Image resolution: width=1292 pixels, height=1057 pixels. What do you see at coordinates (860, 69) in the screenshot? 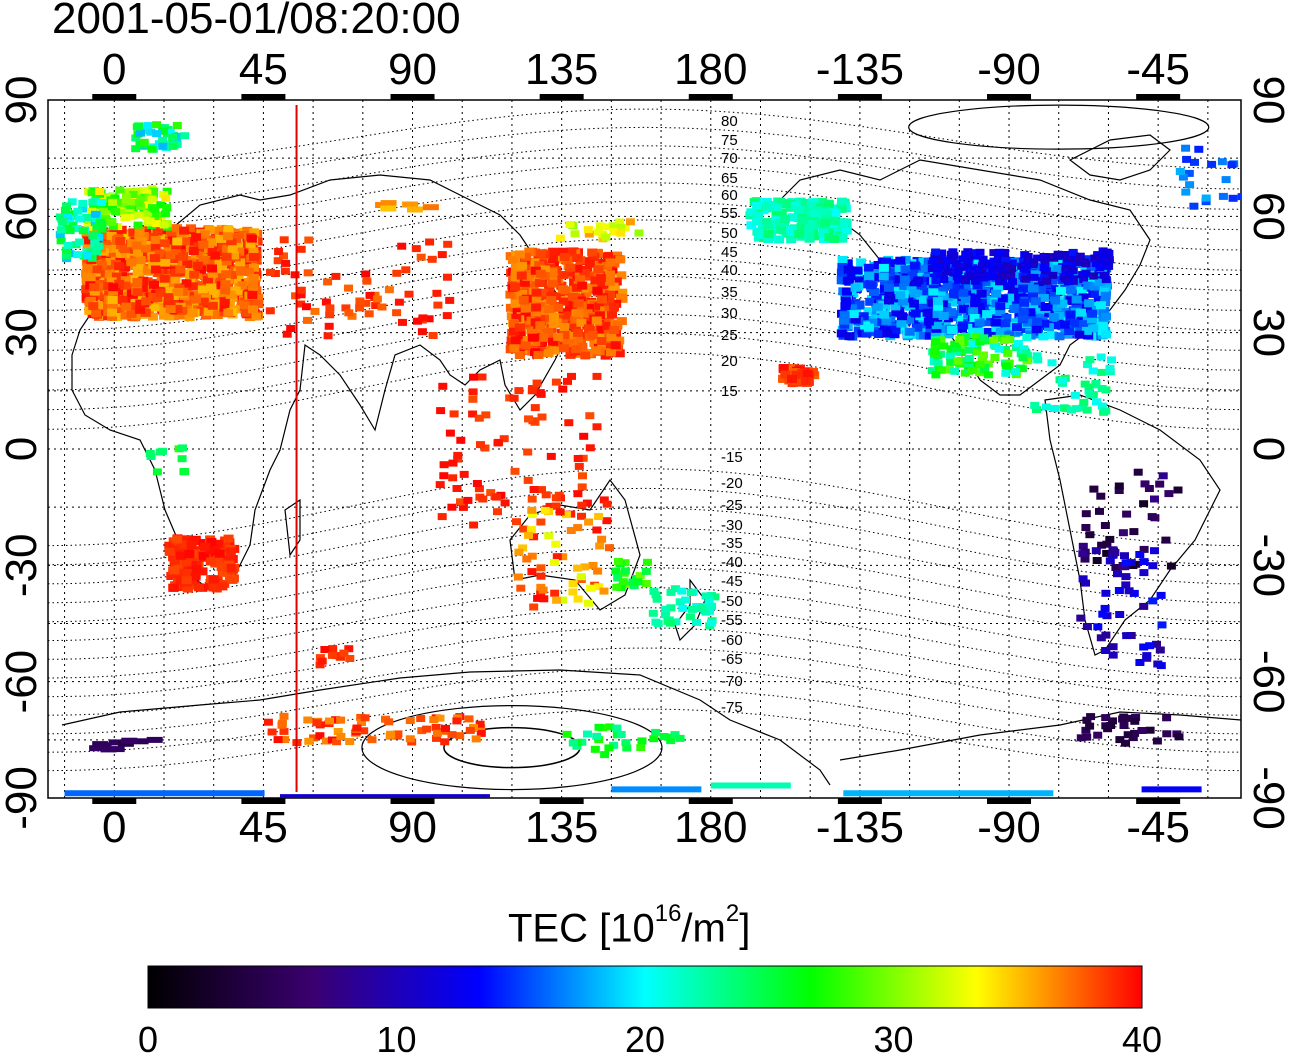
I see `lon-tick-top: -135` at bounding box center [860, 69].